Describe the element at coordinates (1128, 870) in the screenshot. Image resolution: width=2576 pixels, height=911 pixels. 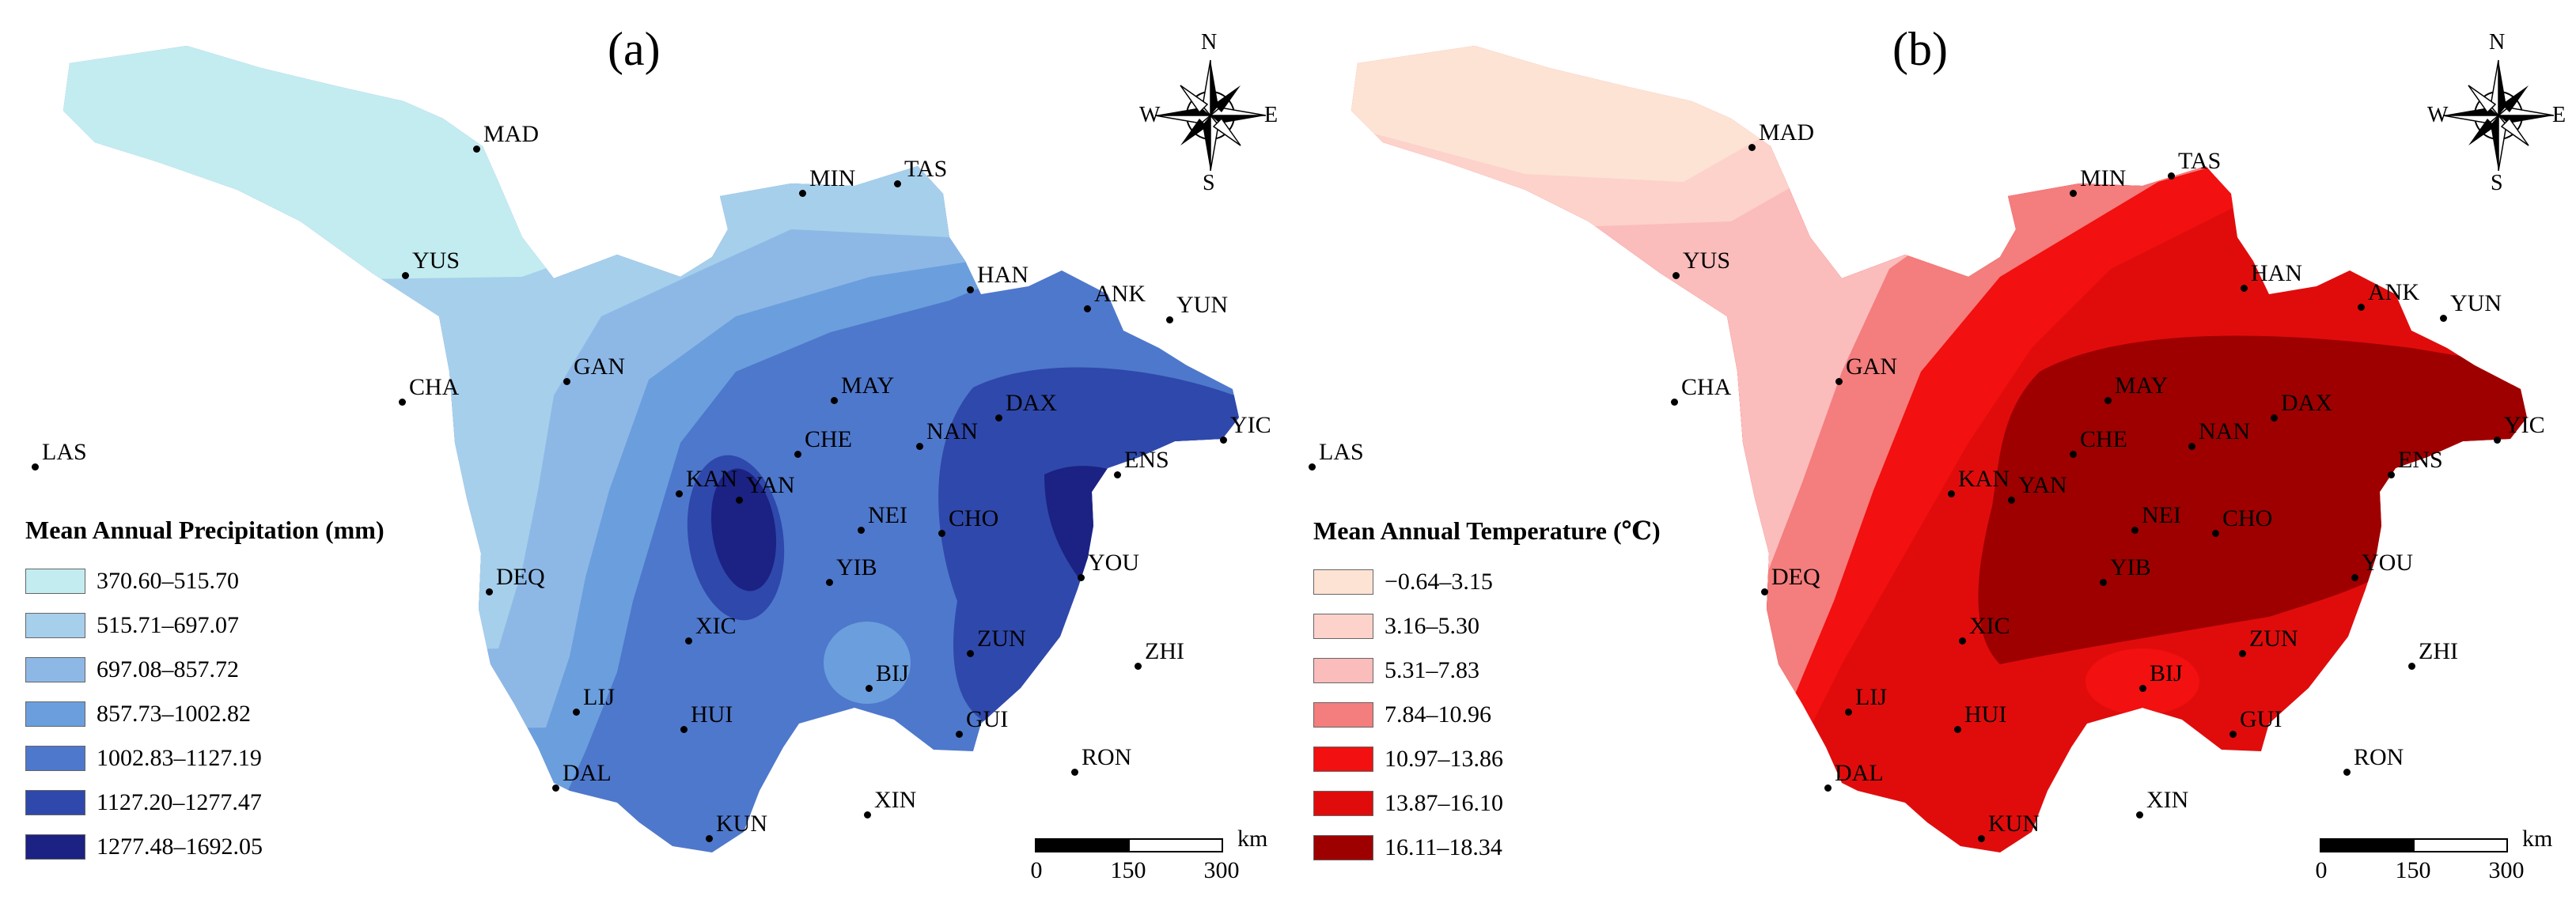
I see `scale-tick: 150` at that location.